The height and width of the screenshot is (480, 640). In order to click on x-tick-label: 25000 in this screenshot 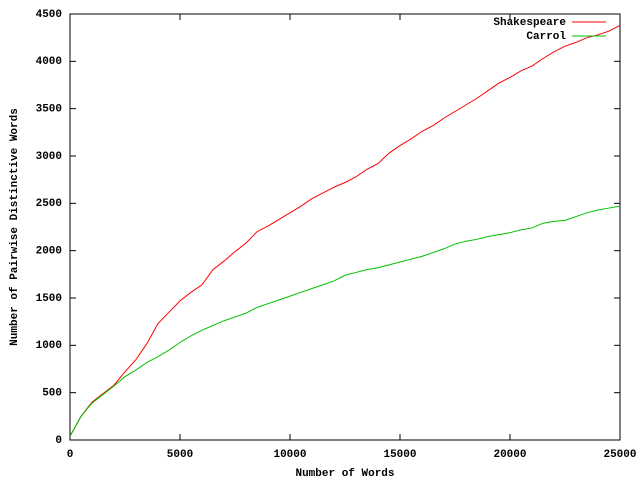, I will do `click(619, 455)`.